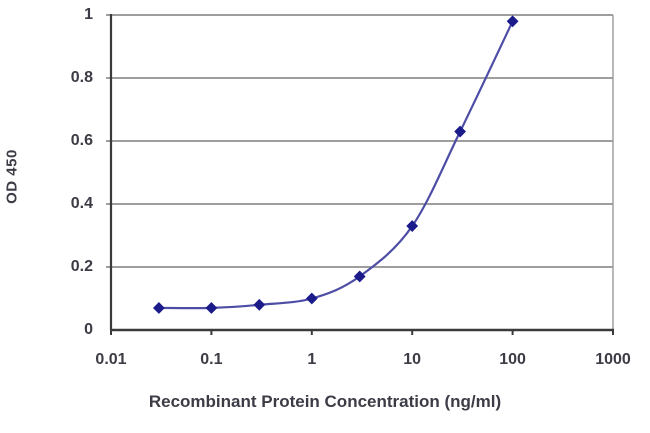  I want to click on x-tick-label-0.01: 0.01, so click(111, 359).